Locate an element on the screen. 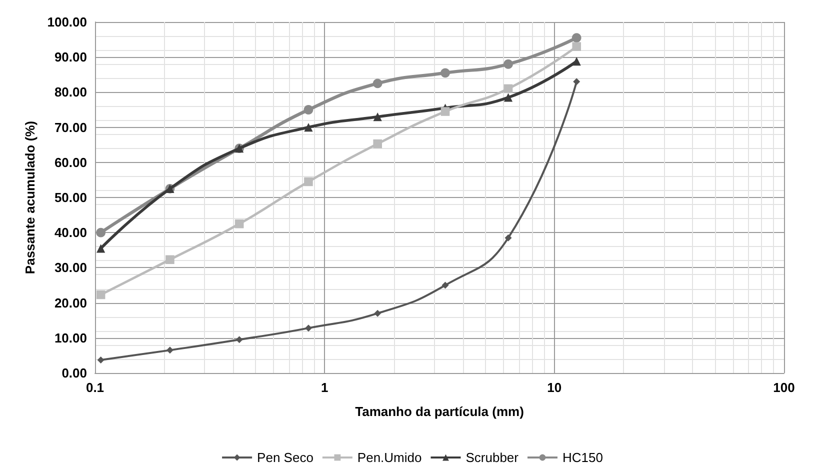 The width and height of the screenshot is (824, 473). legend-label: Pen Seco is located at coordinates (285, 457).